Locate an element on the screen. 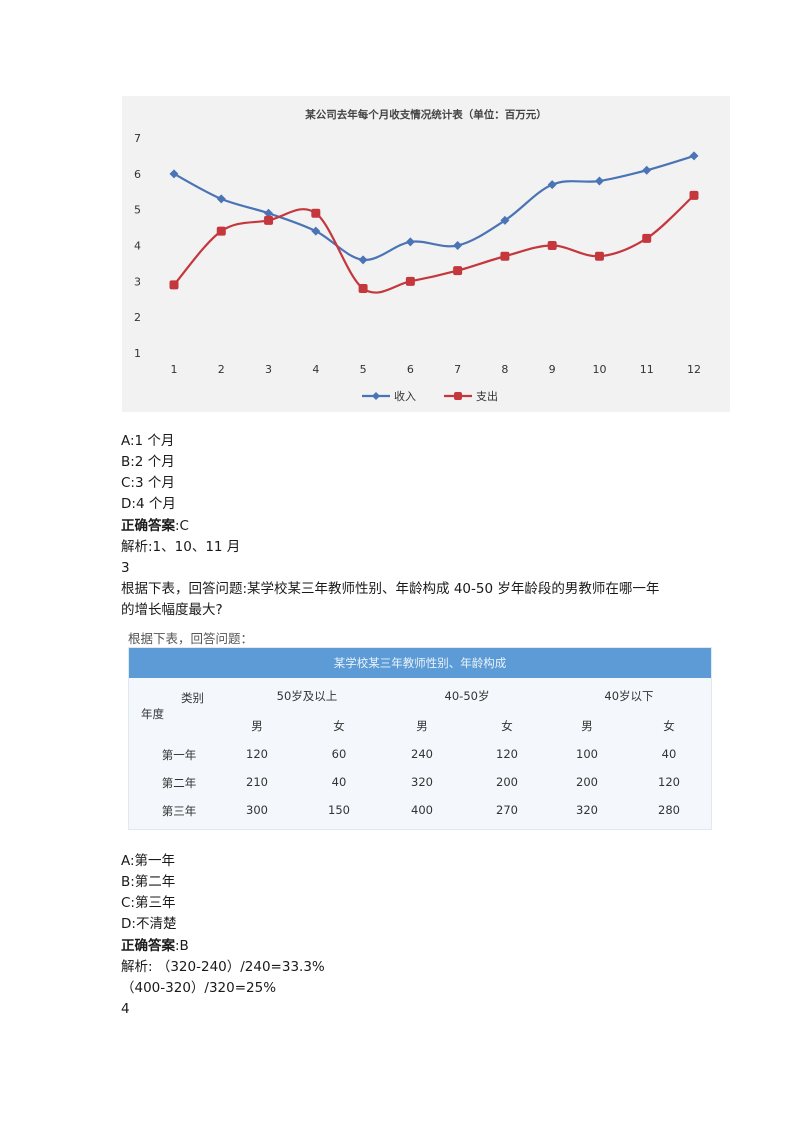 The image size is (800, 1132). question-text-line2: 的增长幅度最大? is located at coordinates (172, 610).